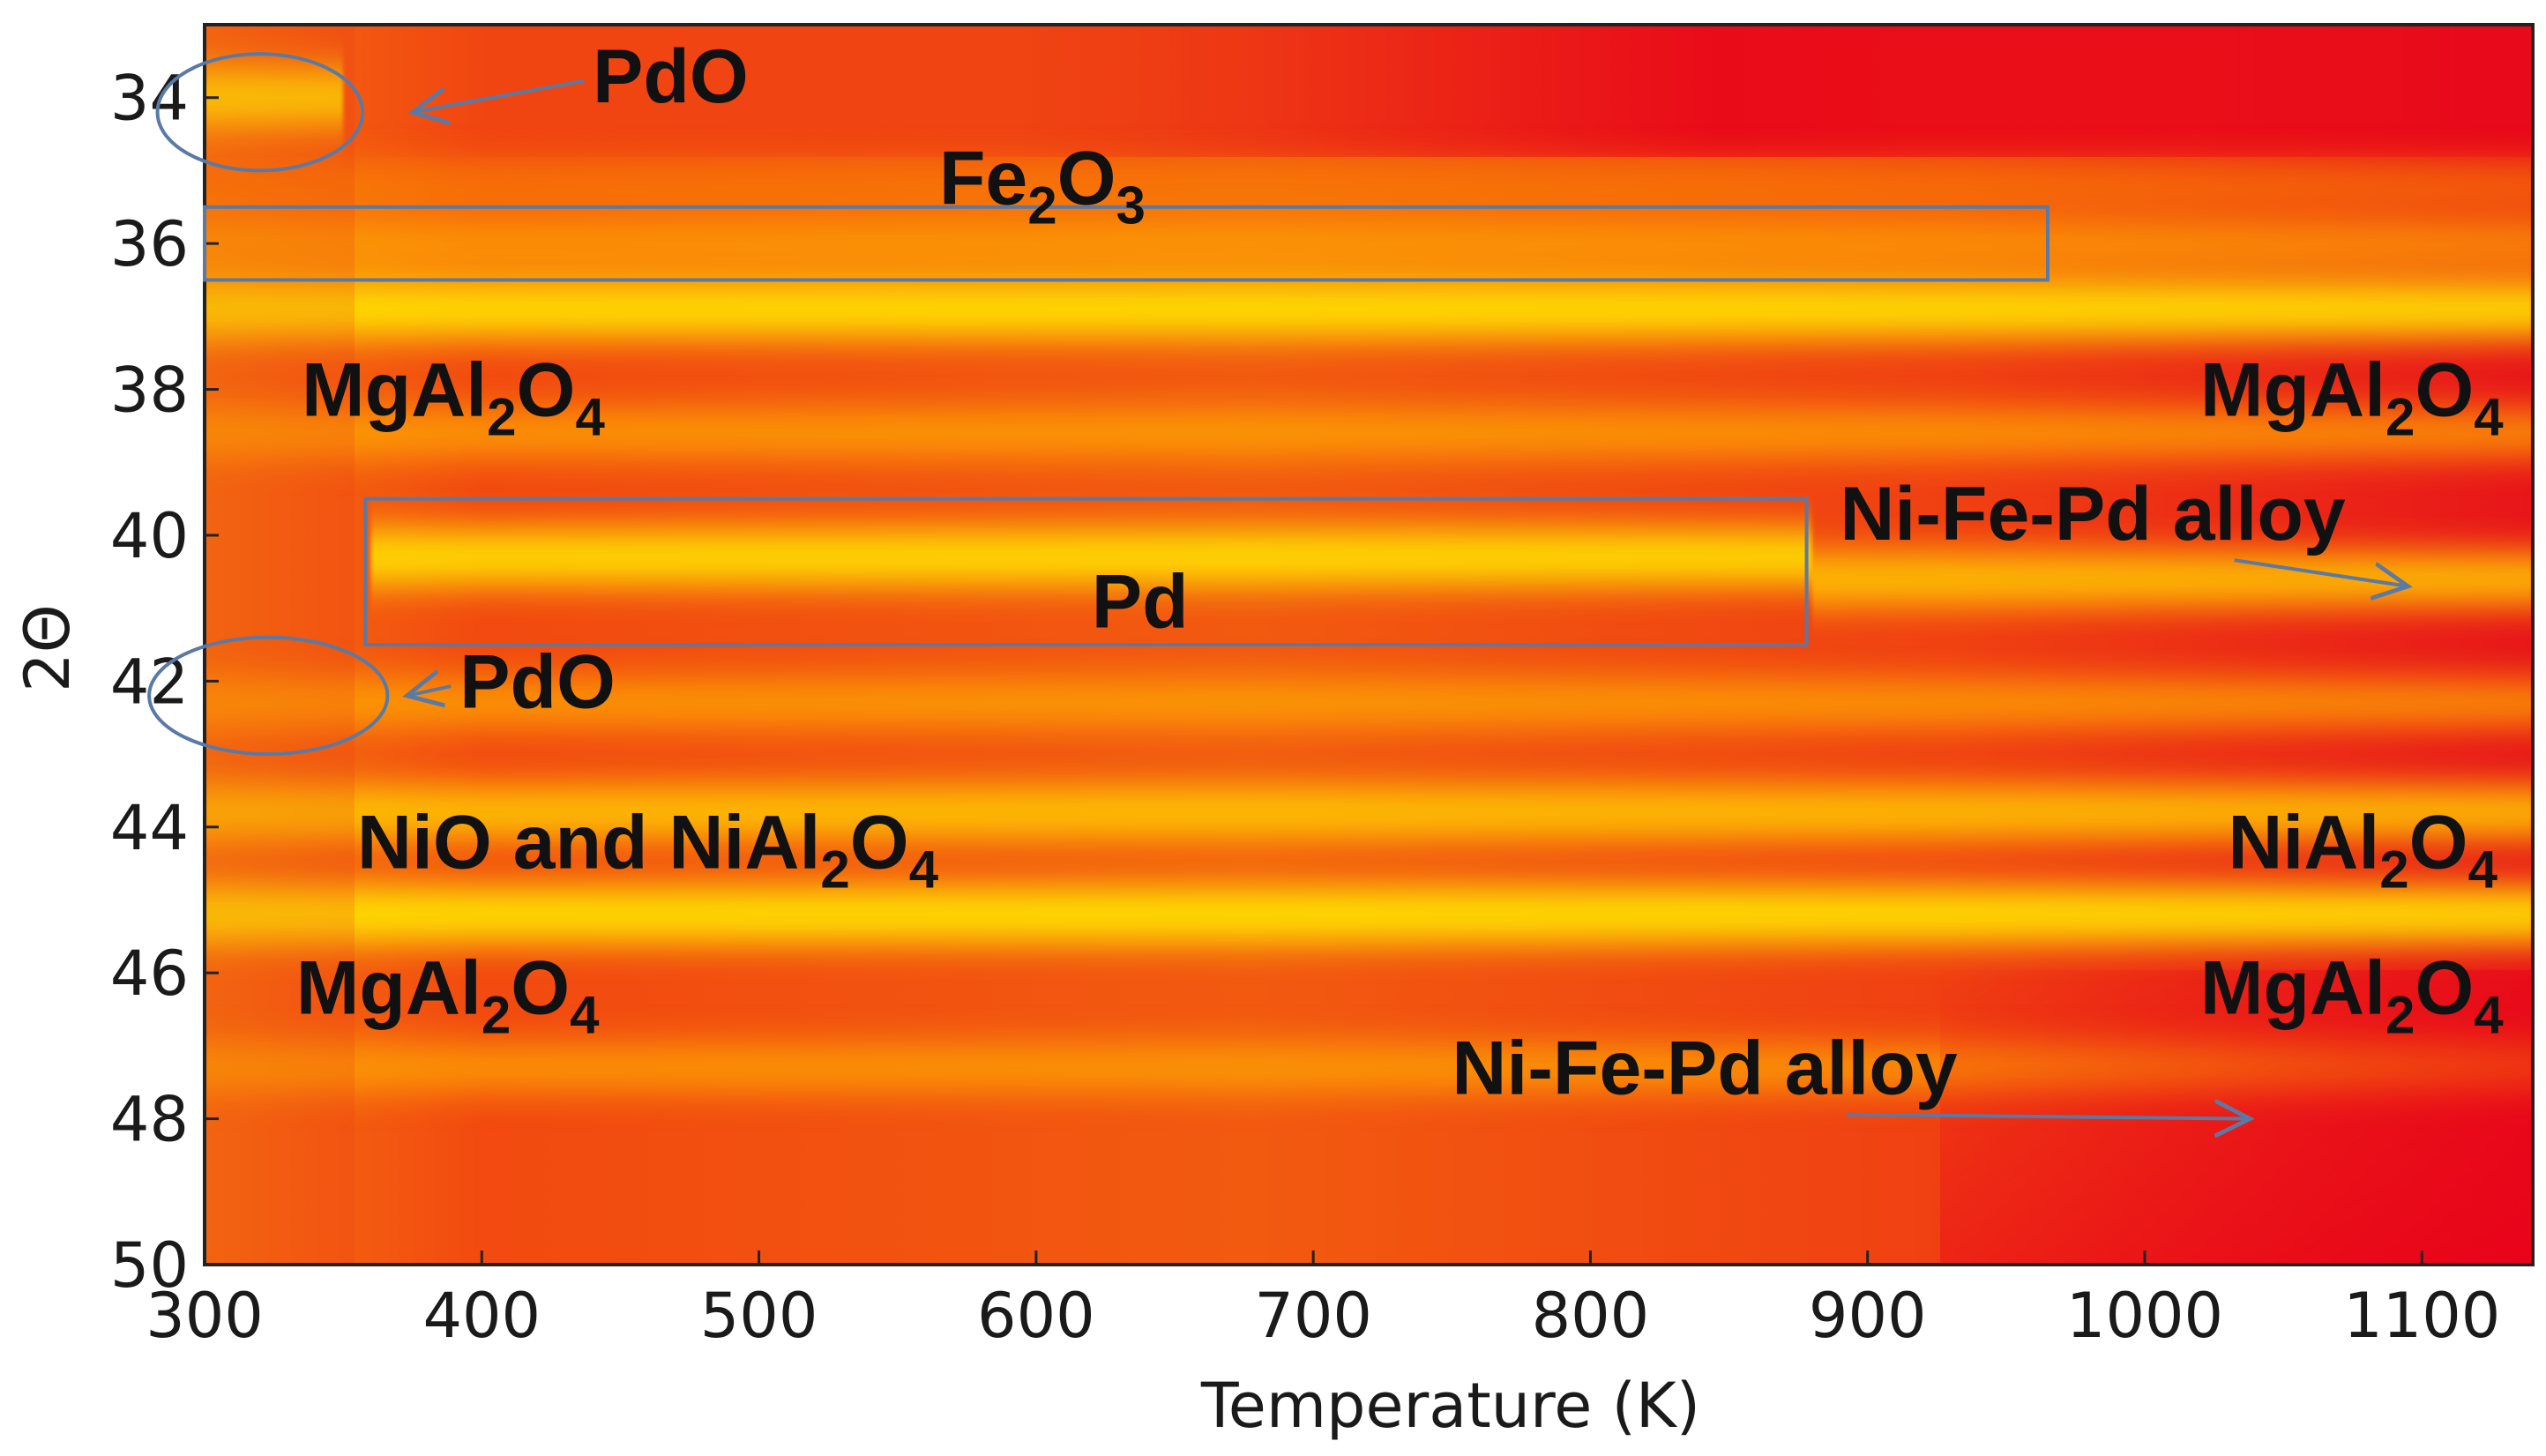  I want to click on annotation-pdo-top: PdO, so click(671, 76).